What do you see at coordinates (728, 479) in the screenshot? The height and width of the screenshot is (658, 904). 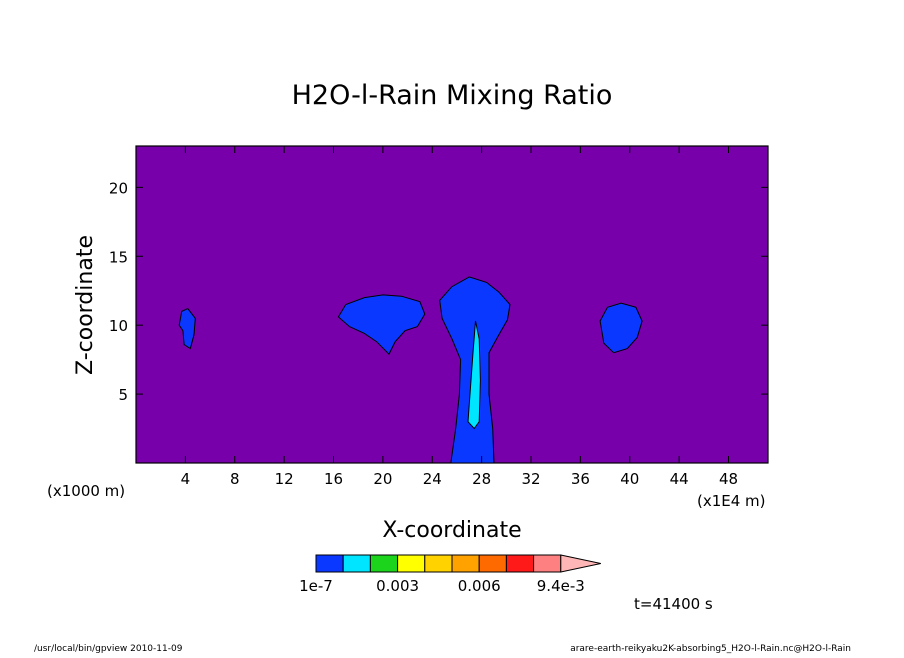 I see `x-tick-label: 48` at bounding box center [728, 479].